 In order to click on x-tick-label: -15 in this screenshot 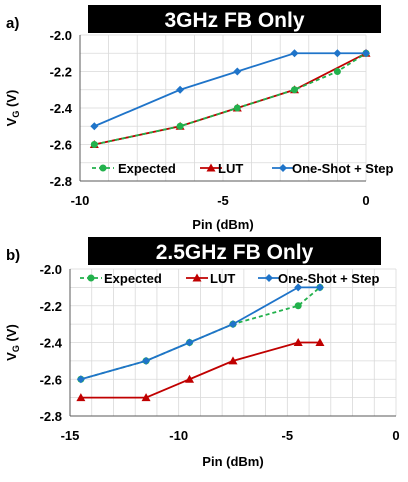, I will do `click(70, 435)`.